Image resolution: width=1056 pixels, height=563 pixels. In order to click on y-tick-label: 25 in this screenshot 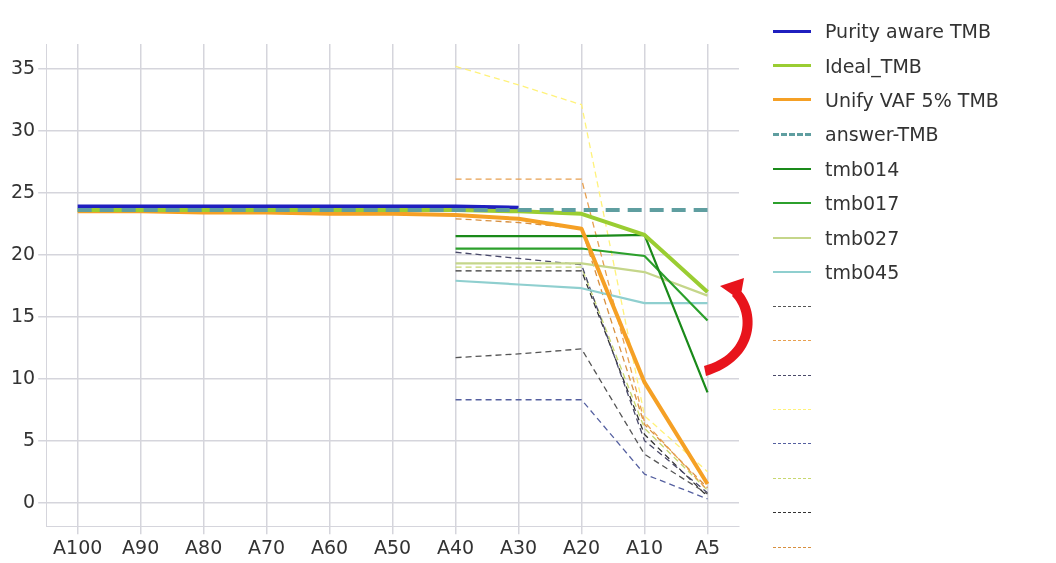, I will do `click(23, 190)`.